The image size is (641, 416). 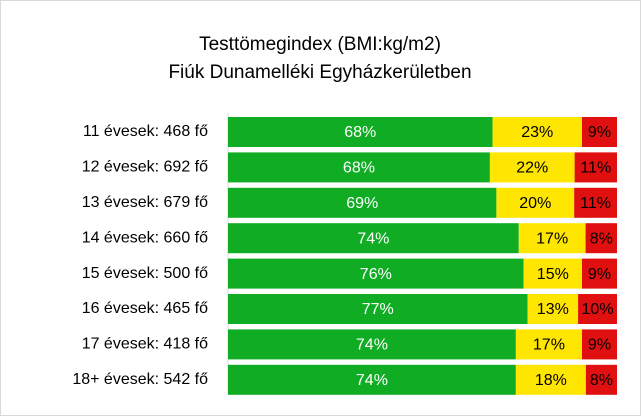 What do you see at coordinates (320, 44) in the screenshot?
I see `chart-title: Testtömegindex (BMI:kg/m2)` at bounding box center [320, 44].